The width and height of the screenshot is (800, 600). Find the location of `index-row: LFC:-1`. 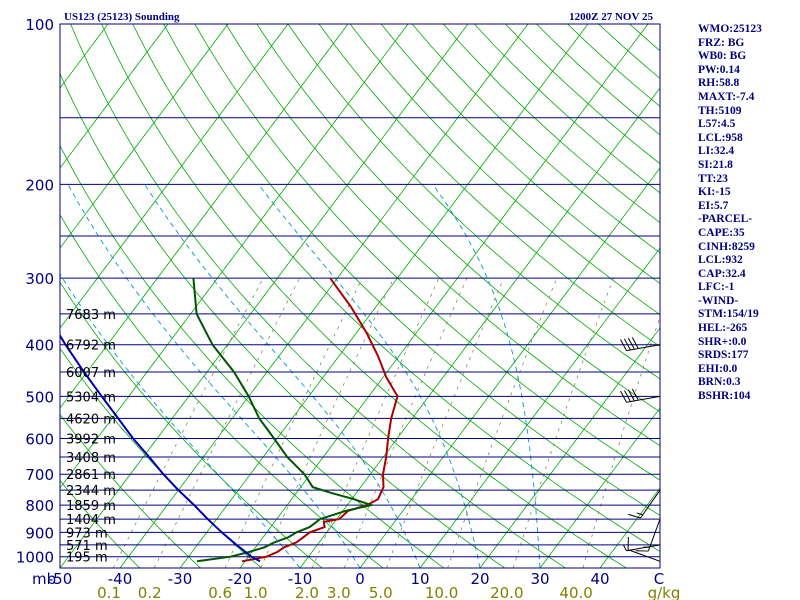

index-row: LFC:-1 is located at coordinates (716, 287).